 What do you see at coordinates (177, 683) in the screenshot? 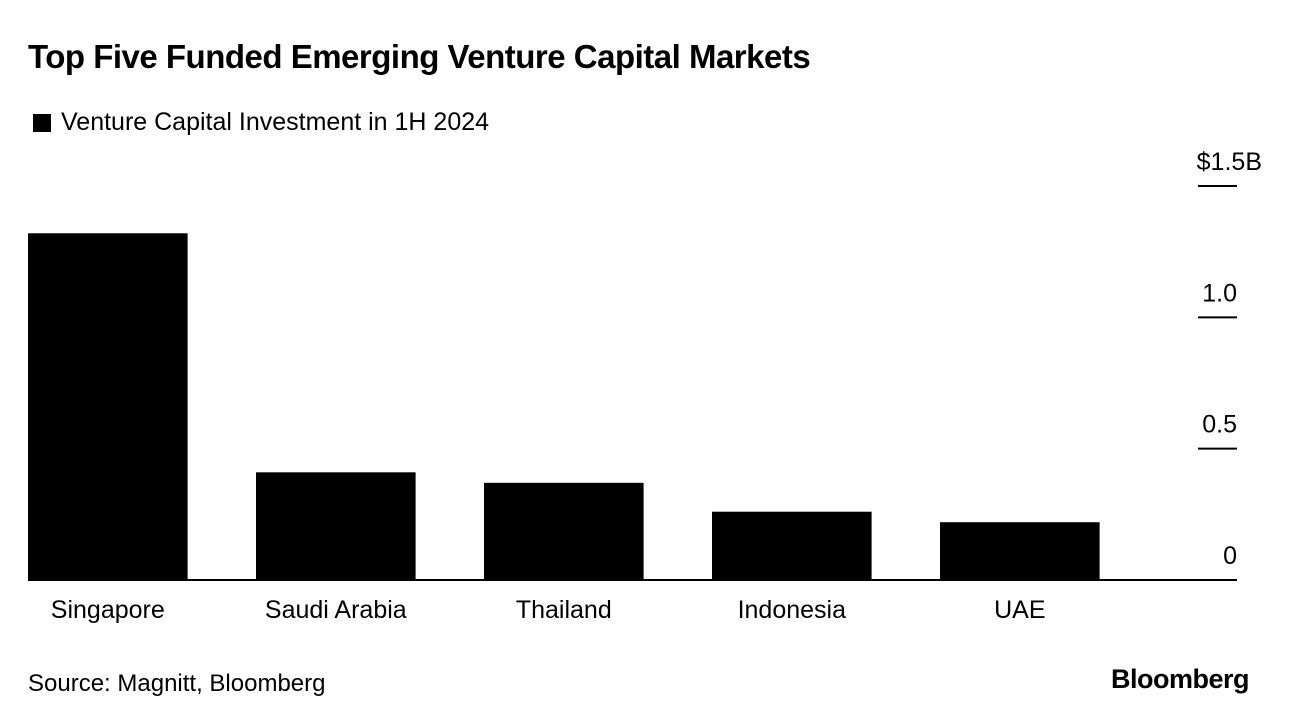
I see `source-note: Source: Magnitt, Bloomberg` at bounding box center [177, 683].